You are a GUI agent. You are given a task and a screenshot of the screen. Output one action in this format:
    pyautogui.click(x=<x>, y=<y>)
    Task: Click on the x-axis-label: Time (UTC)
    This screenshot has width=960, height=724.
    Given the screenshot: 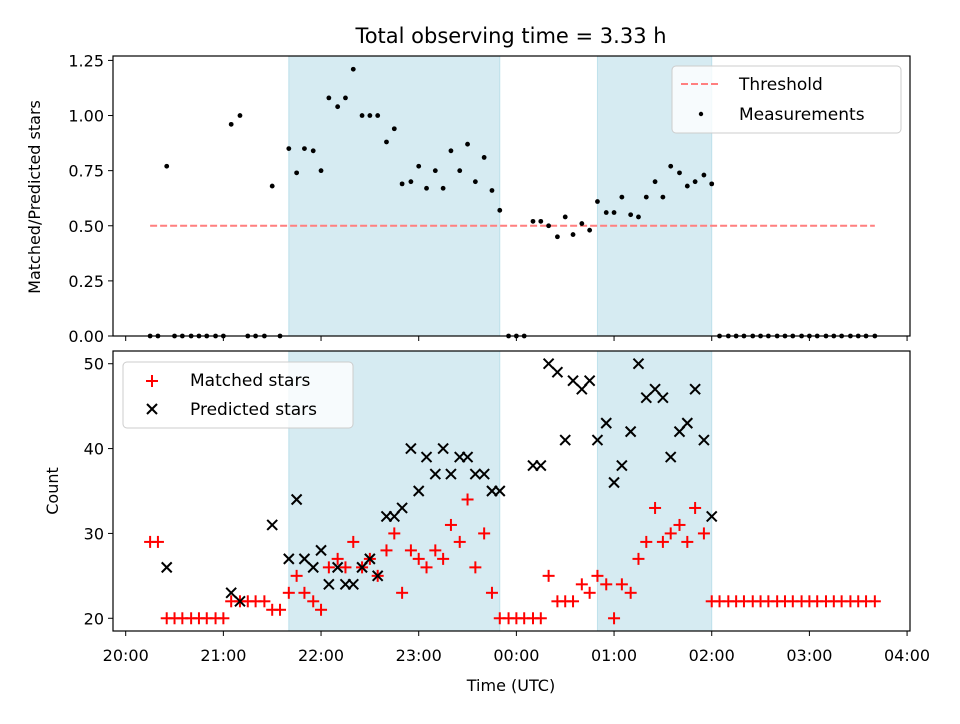 What is the action you would take?
    pyautogui.click(x=510, y=685)
    